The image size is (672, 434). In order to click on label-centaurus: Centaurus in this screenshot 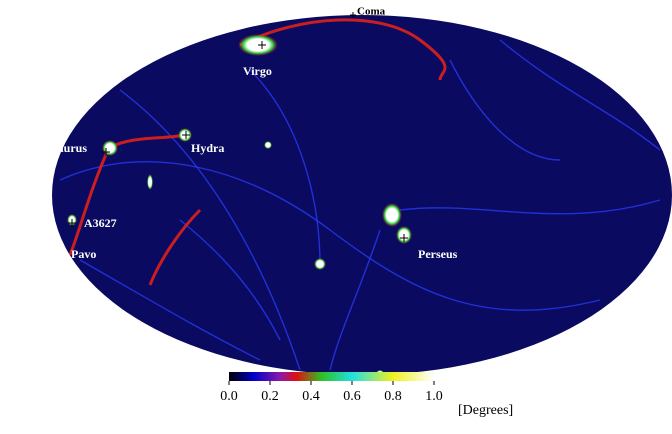, I will do `click(60, 148)`.